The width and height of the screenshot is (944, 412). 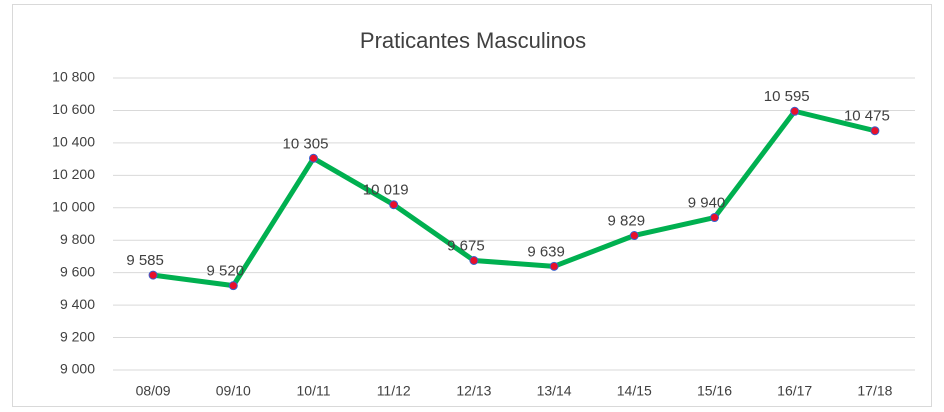 I want to click on x-tick-label: 08/09, so click(x=153, y=391).